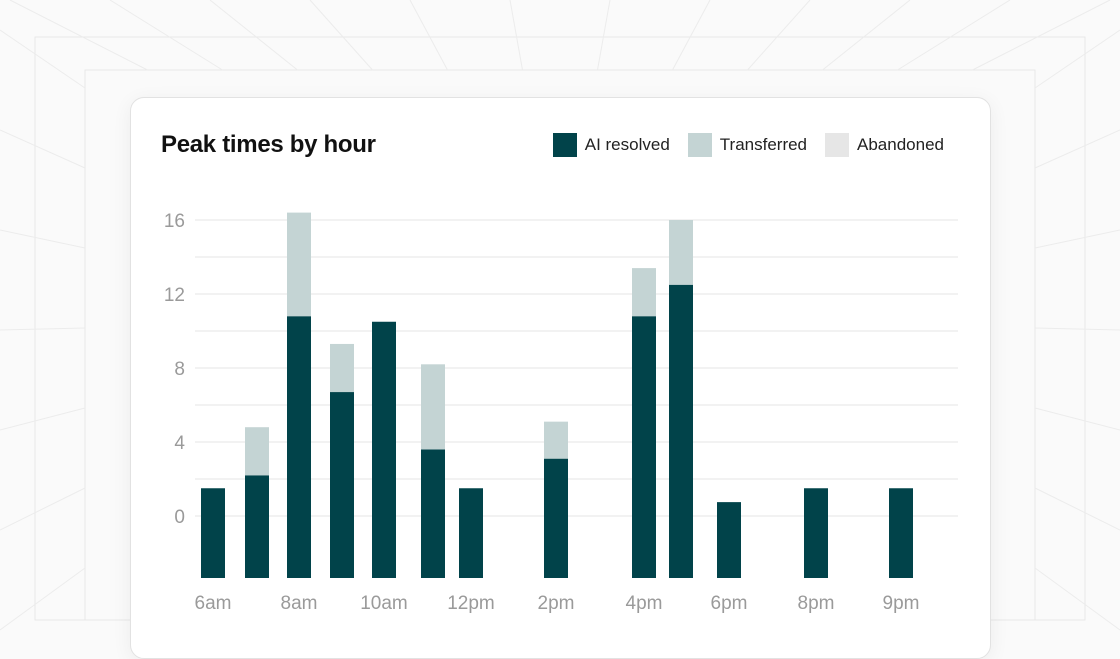 This screenshot has width=1120, height=659. What do you see at coordinates (901, 533) in the screenshot?
I see `bar-9pm-ai-resolved` at bounding box center [901, 533].